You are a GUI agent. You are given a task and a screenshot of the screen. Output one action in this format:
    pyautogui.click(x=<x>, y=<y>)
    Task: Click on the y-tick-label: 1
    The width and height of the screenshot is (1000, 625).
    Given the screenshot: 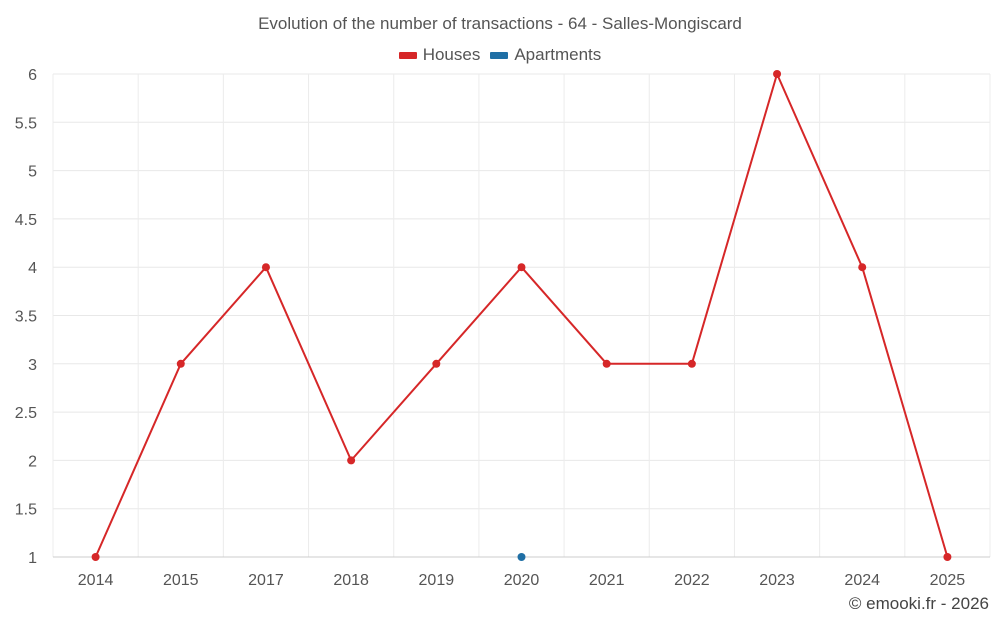 What is the action you would take?
    pyautogui.click(x=32, y=558)
    